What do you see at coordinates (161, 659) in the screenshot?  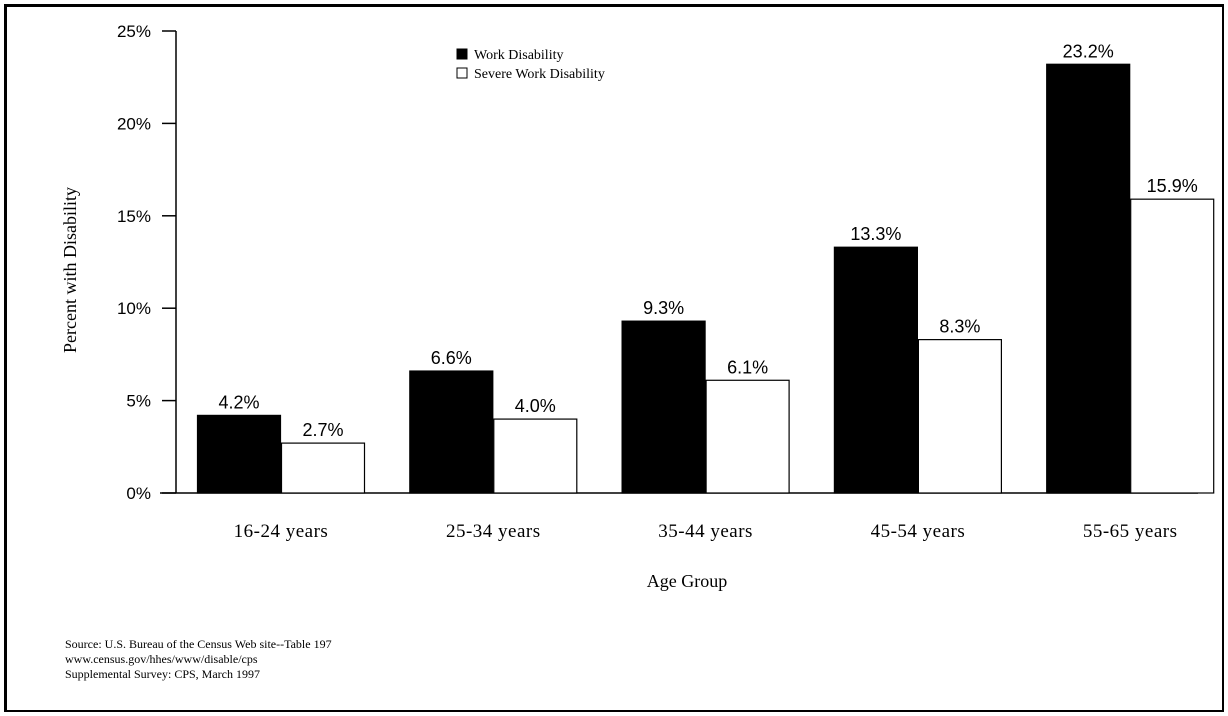 I see `source-line-2: www.census.gov/hhes/www/disable/cps` at bounding box center [161, 659].